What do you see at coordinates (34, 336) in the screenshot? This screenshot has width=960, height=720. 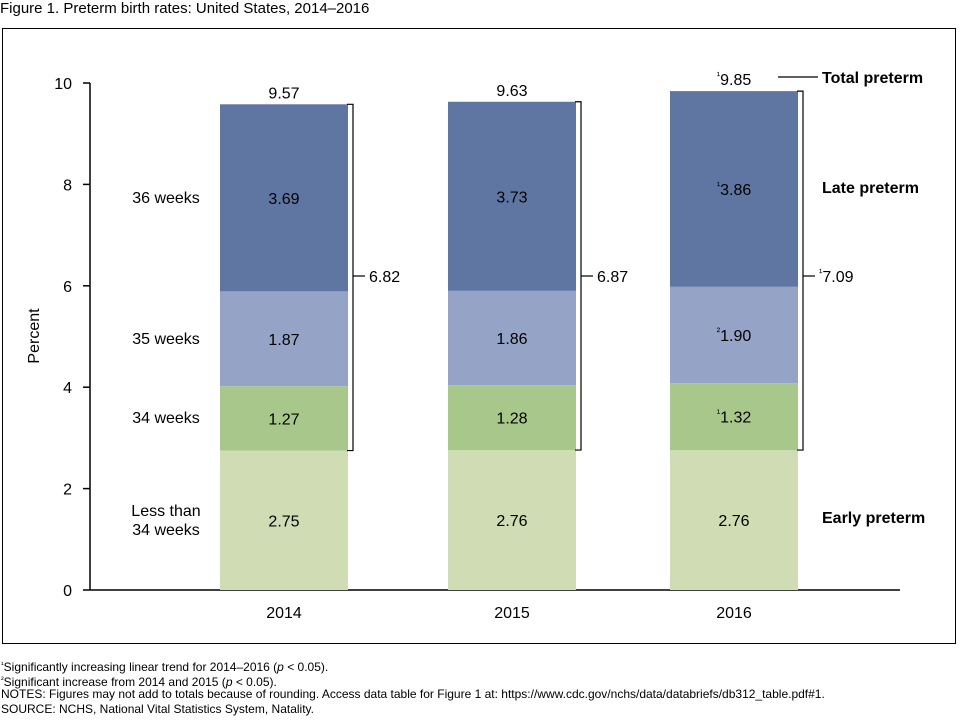 I see `y-axis-title: Percent` at bounding box center [34, 336].